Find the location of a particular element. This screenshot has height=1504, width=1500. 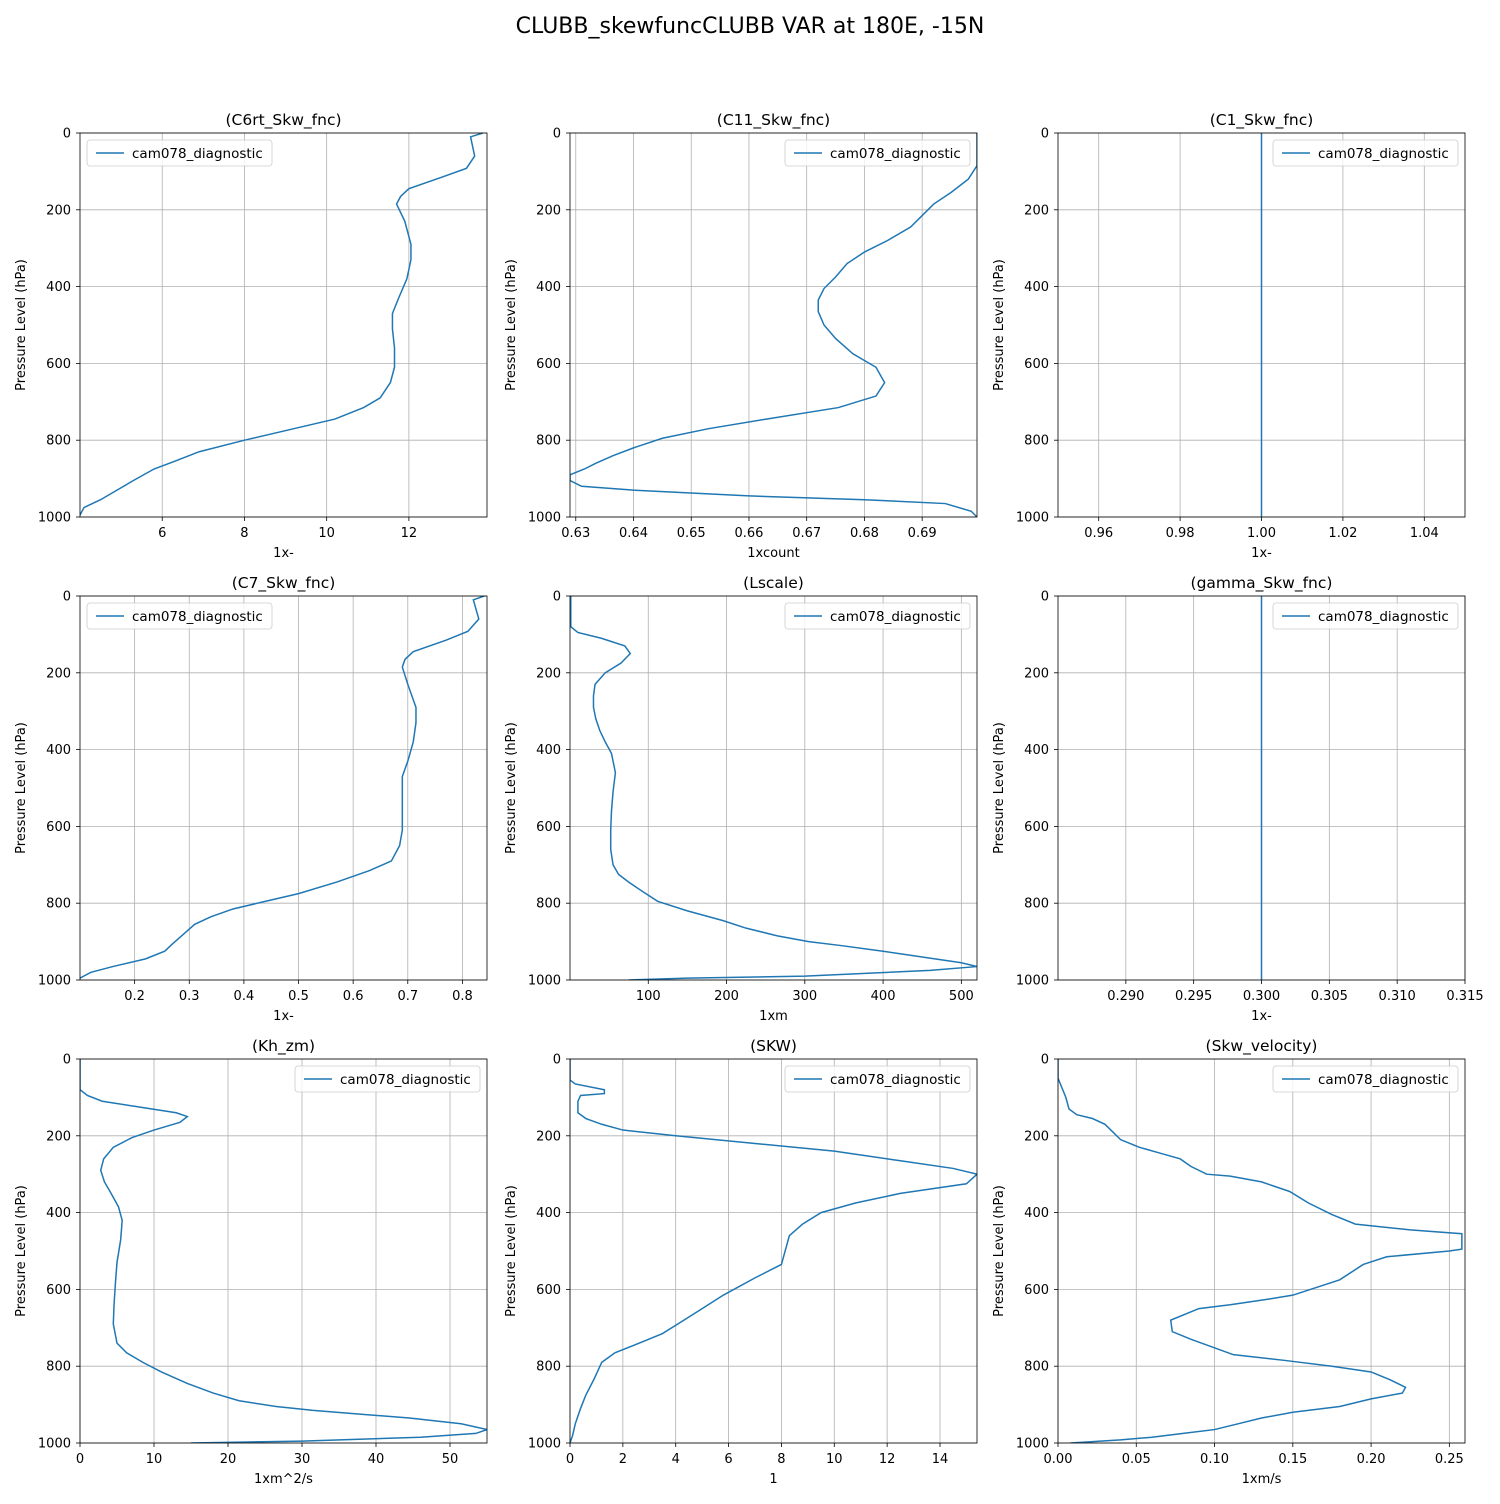

x-tick-label: 0.305 is located at coordinates (1329, 996).